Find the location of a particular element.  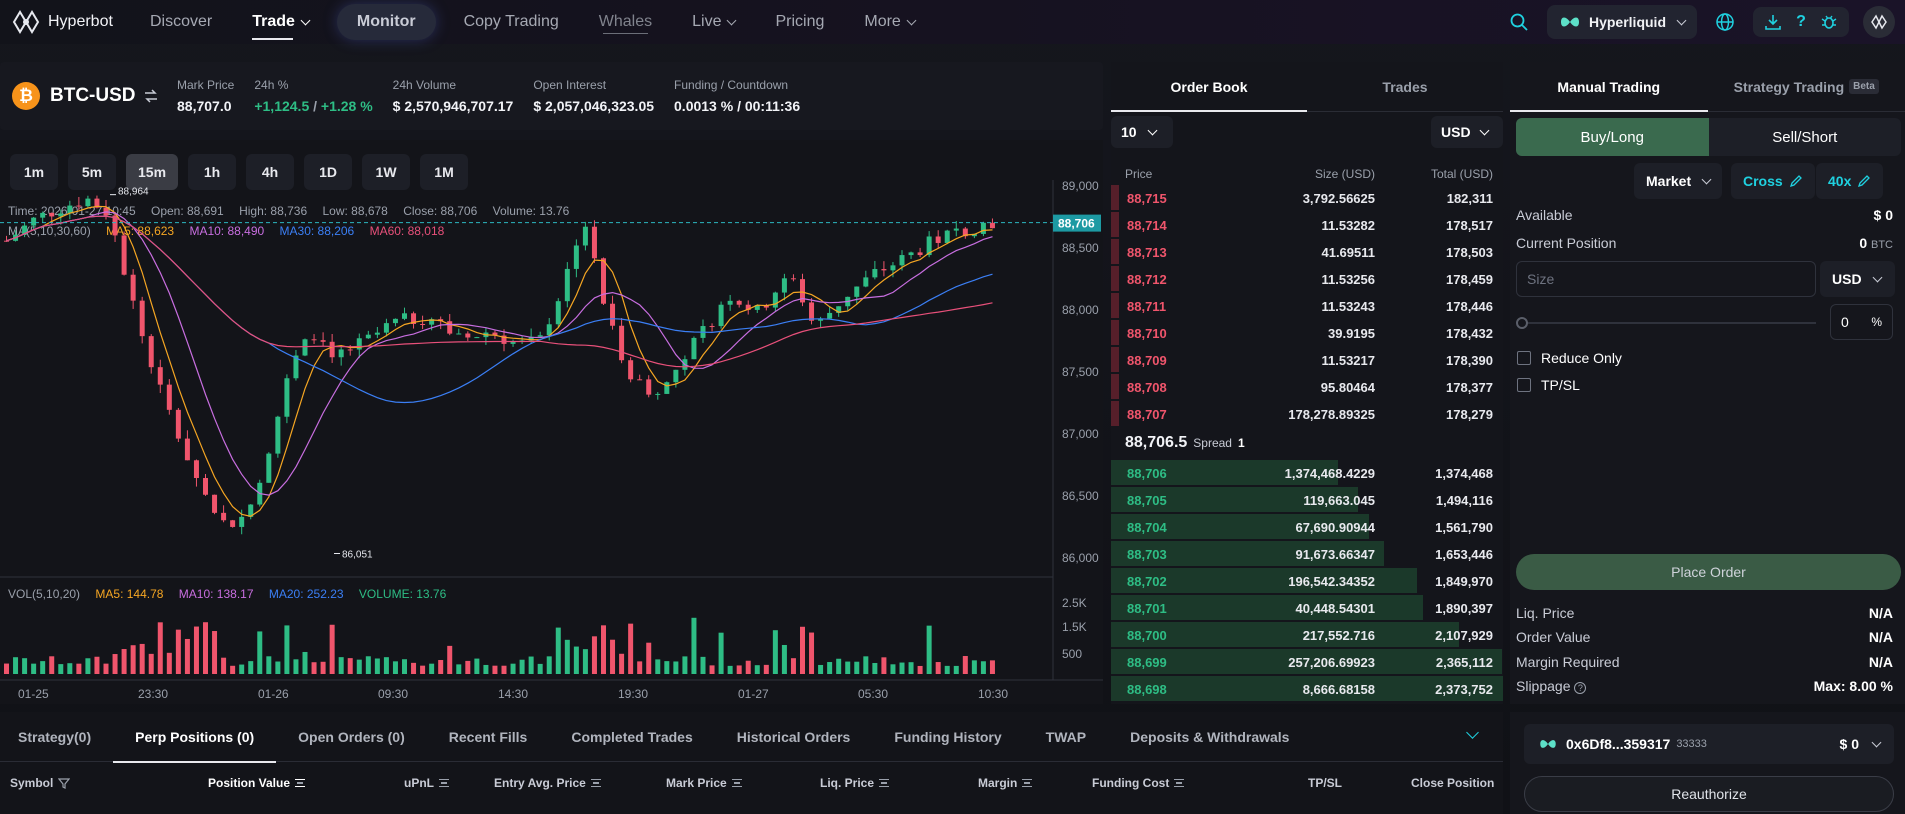

volume-bar is located at coordinates (423, 669).